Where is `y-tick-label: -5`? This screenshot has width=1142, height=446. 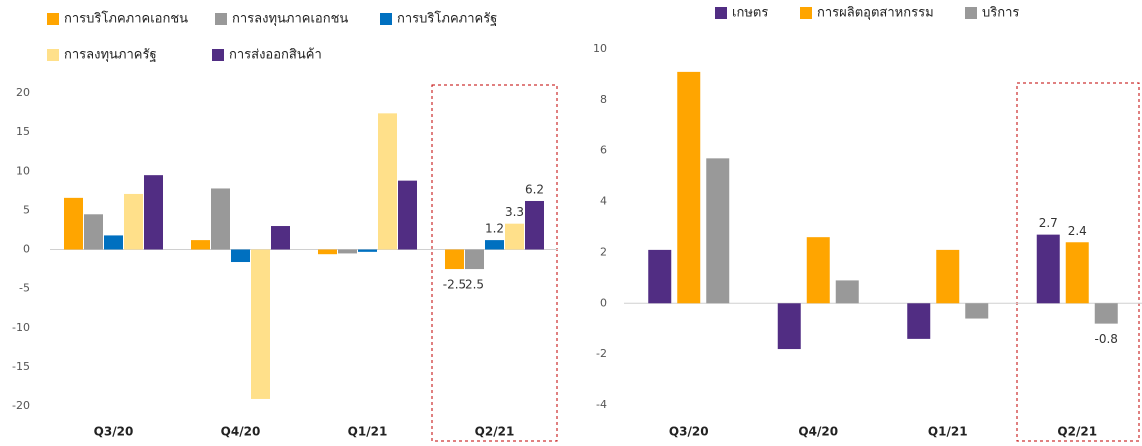
y-tick-label: -5 is located at coordinates (24, 288).